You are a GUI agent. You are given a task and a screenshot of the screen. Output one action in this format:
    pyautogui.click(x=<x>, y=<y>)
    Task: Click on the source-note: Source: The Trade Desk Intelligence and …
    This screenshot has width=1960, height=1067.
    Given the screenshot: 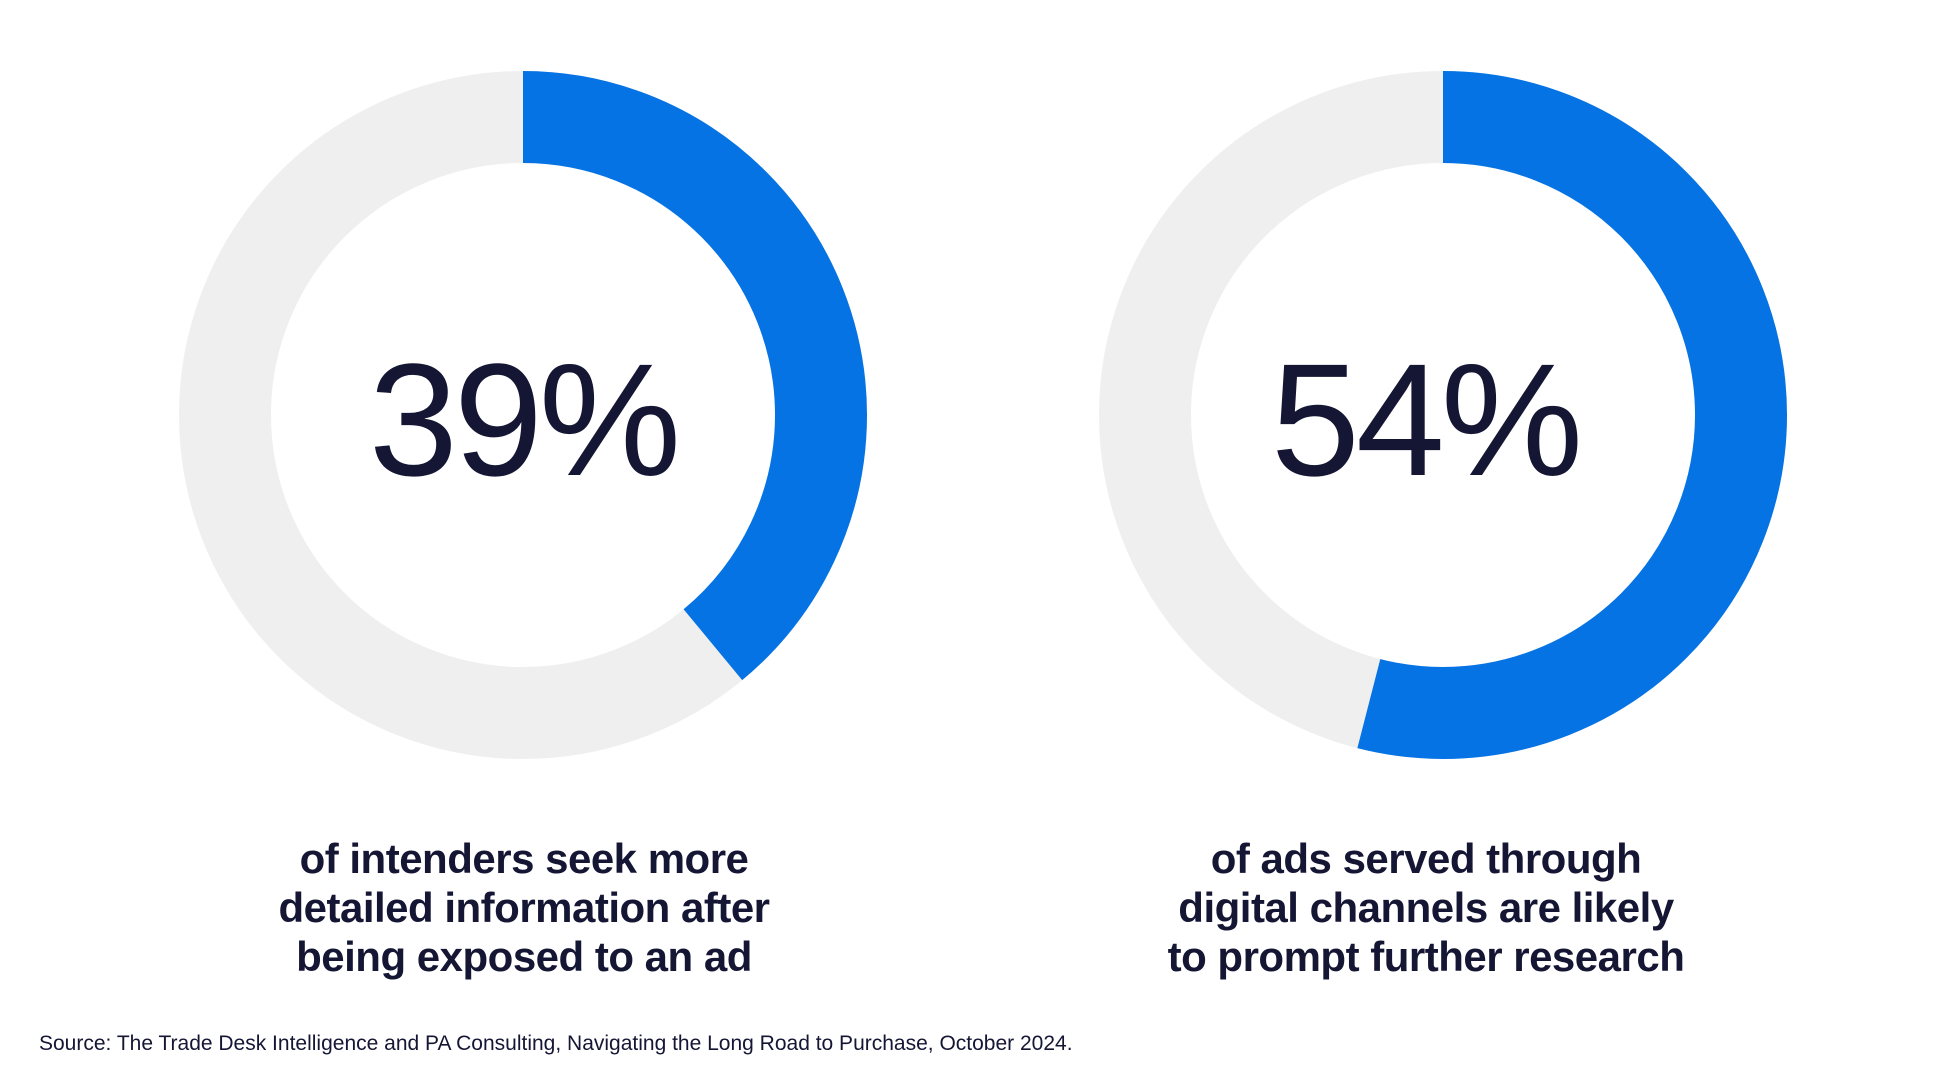 What is the action you would take?
    pyautogui.click(x=556, y=1043)
    